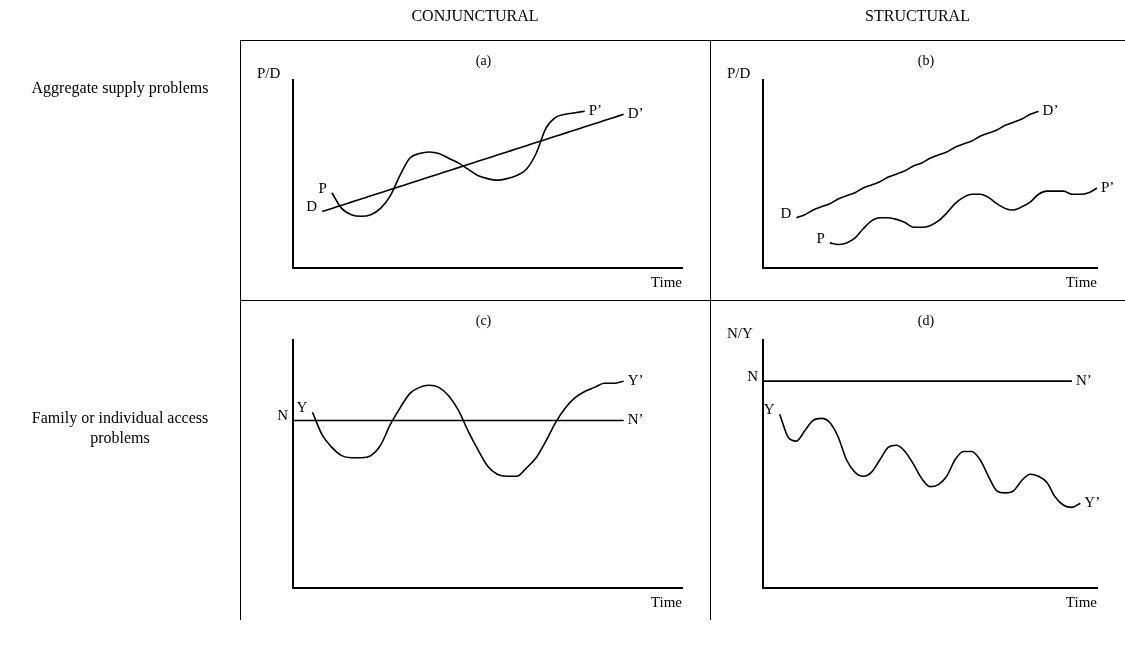  Describe the element at coordinates (917, 16) in the screenshot. I see `text: STRUCTURAL` at that location.